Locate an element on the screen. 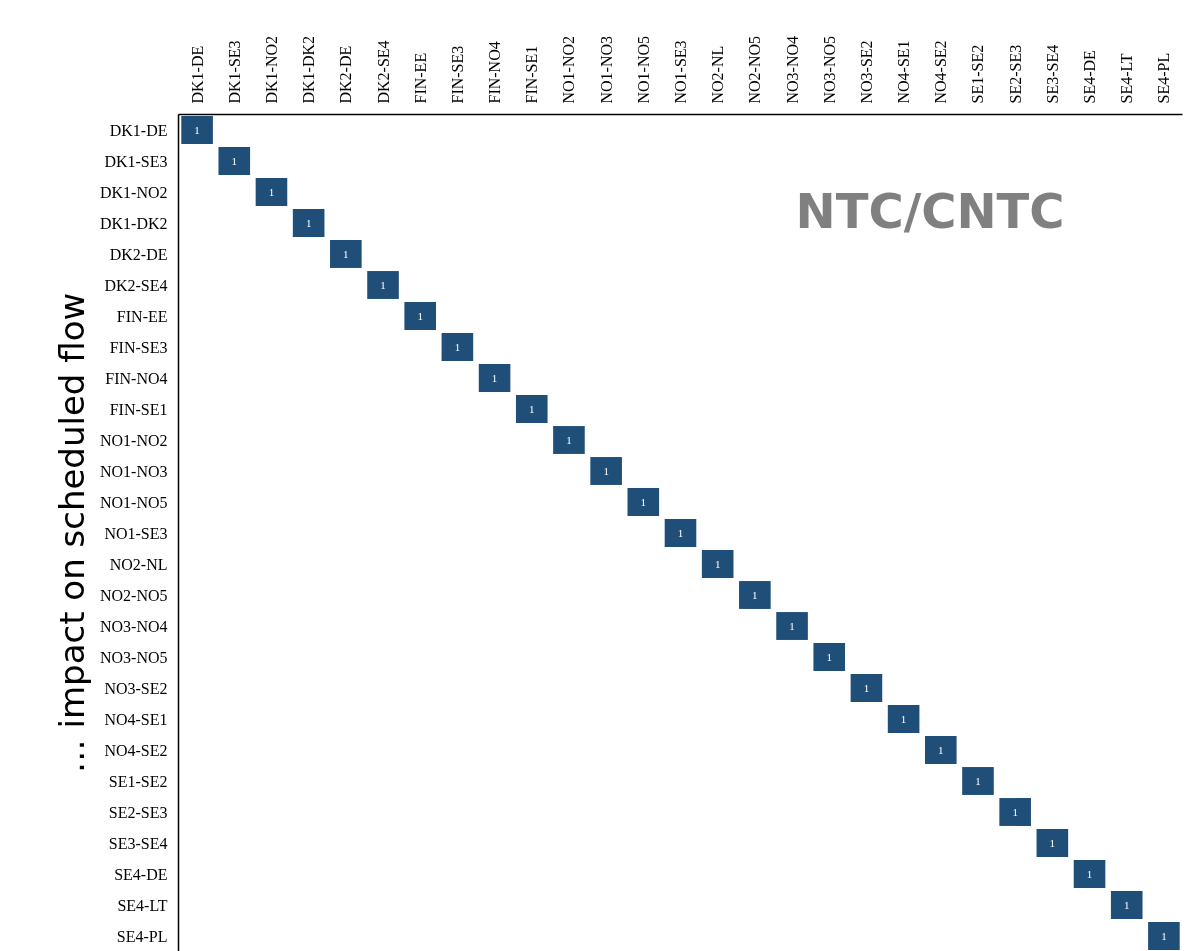  x-tick-label: FIN-NO4 is located at coordinates (495, 72).